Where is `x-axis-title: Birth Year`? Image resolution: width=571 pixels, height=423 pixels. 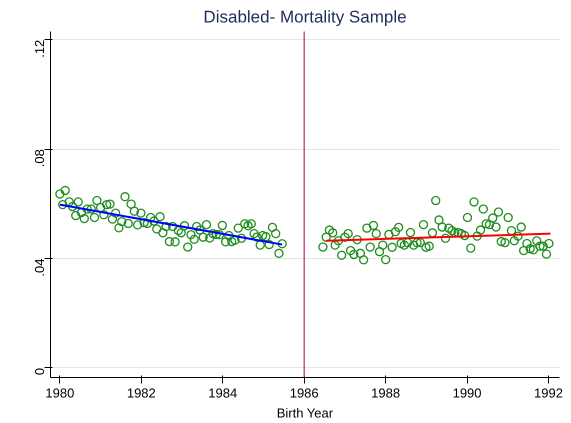
x-axis-title: Birth Year is located at coordinates (305, 413).